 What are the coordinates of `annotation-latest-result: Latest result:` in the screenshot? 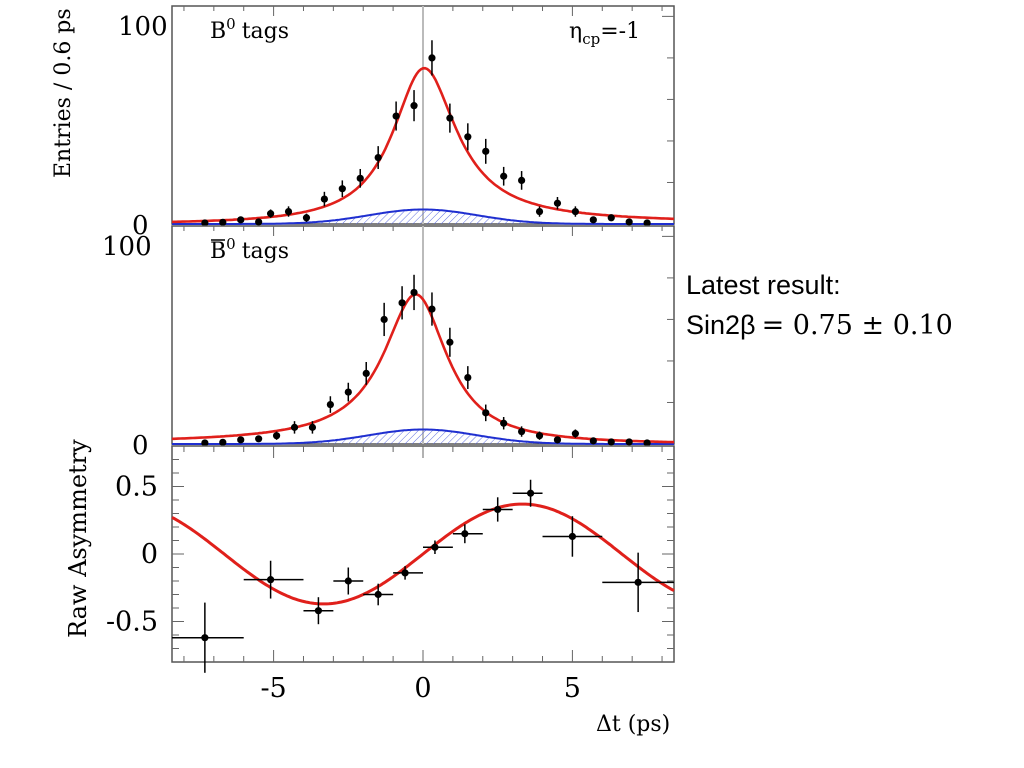 It's located at (763, 285).